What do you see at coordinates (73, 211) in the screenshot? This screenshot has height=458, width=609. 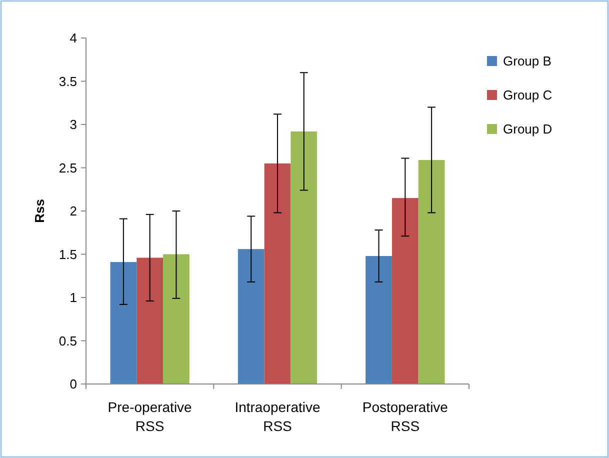 I see `y-tick-label: 2` at bounding box center [73, 211].